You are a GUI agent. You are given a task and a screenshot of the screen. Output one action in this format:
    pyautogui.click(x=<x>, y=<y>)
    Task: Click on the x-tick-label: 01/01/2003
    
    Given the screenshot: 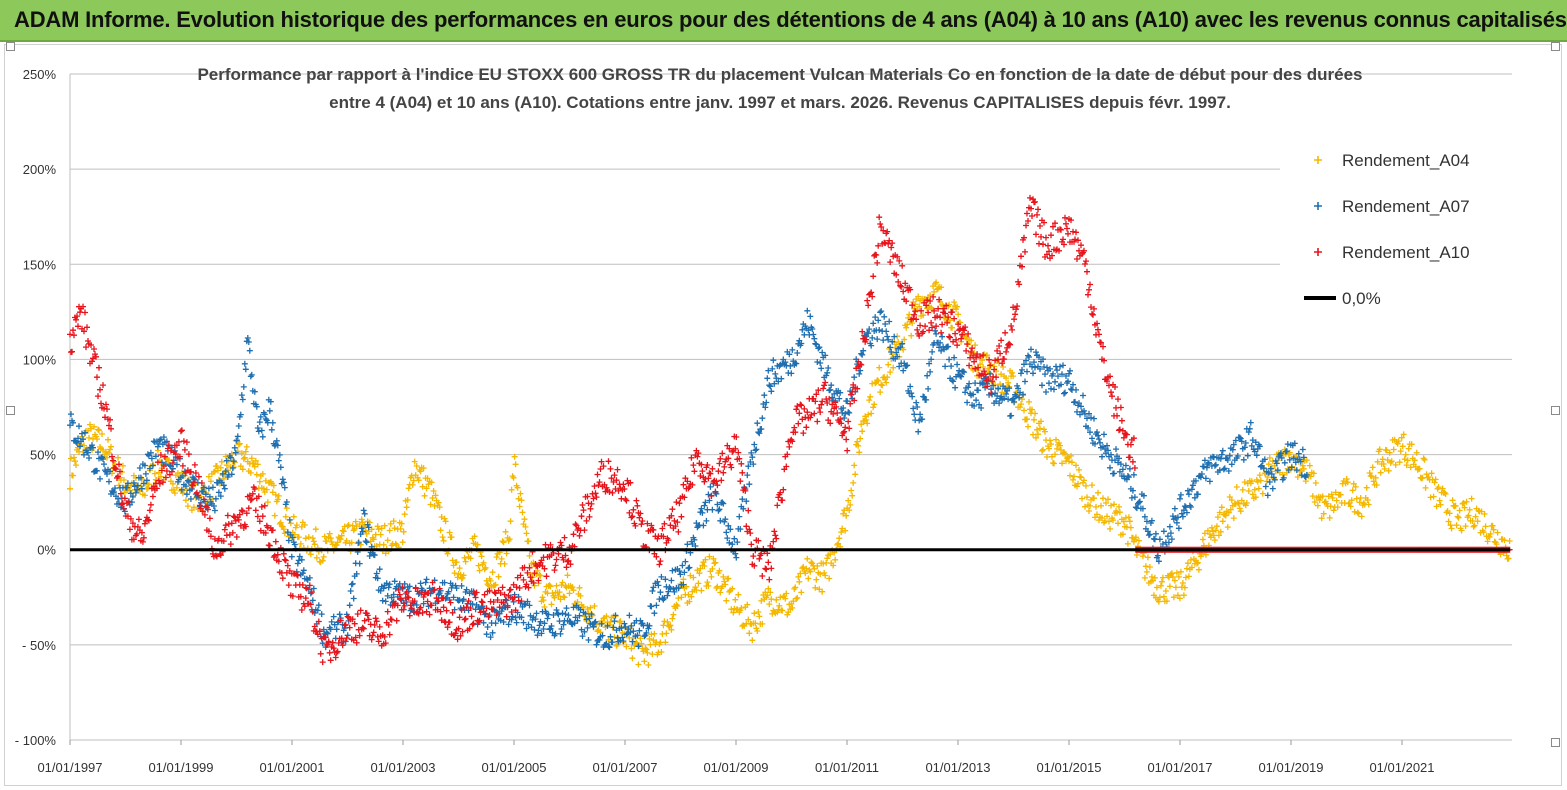 What is the action you would take?
    pyautogui.click(x=402, y=767)
    